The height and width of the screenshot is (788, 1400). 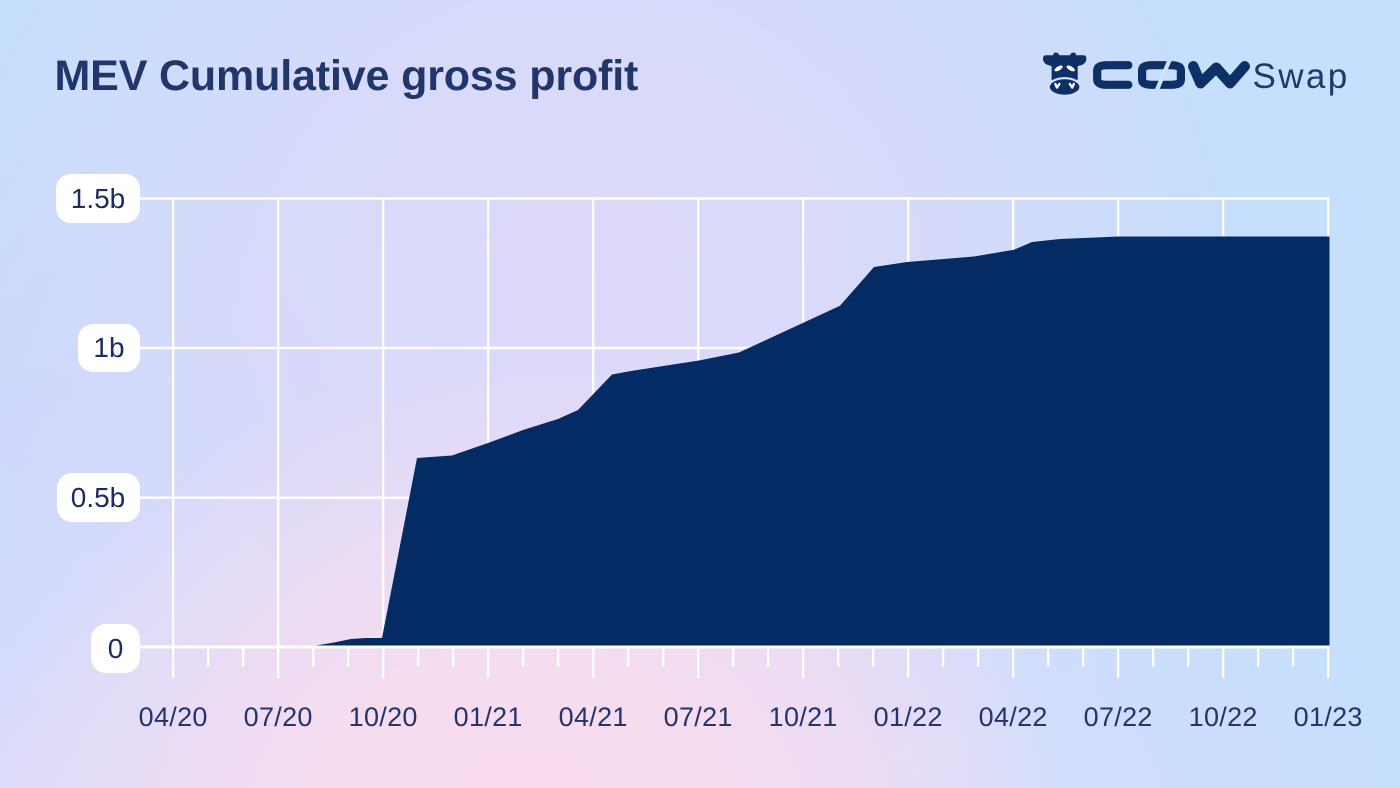 What do you see at coordinates (1301, 76) in the screenshot?
I see `svg-text: Swap` at bounding box center [1301, 76].